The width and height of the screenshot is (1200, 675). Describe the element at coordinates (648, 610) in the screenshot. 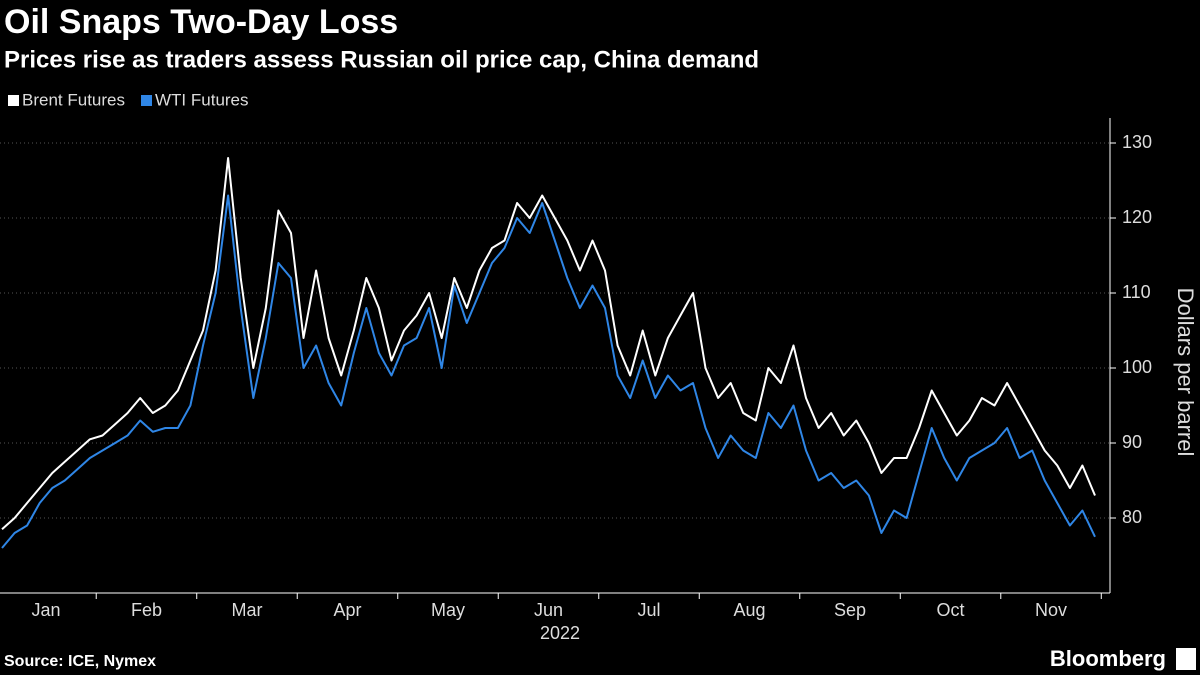

I see `x-tick-label: Jul` at that location.